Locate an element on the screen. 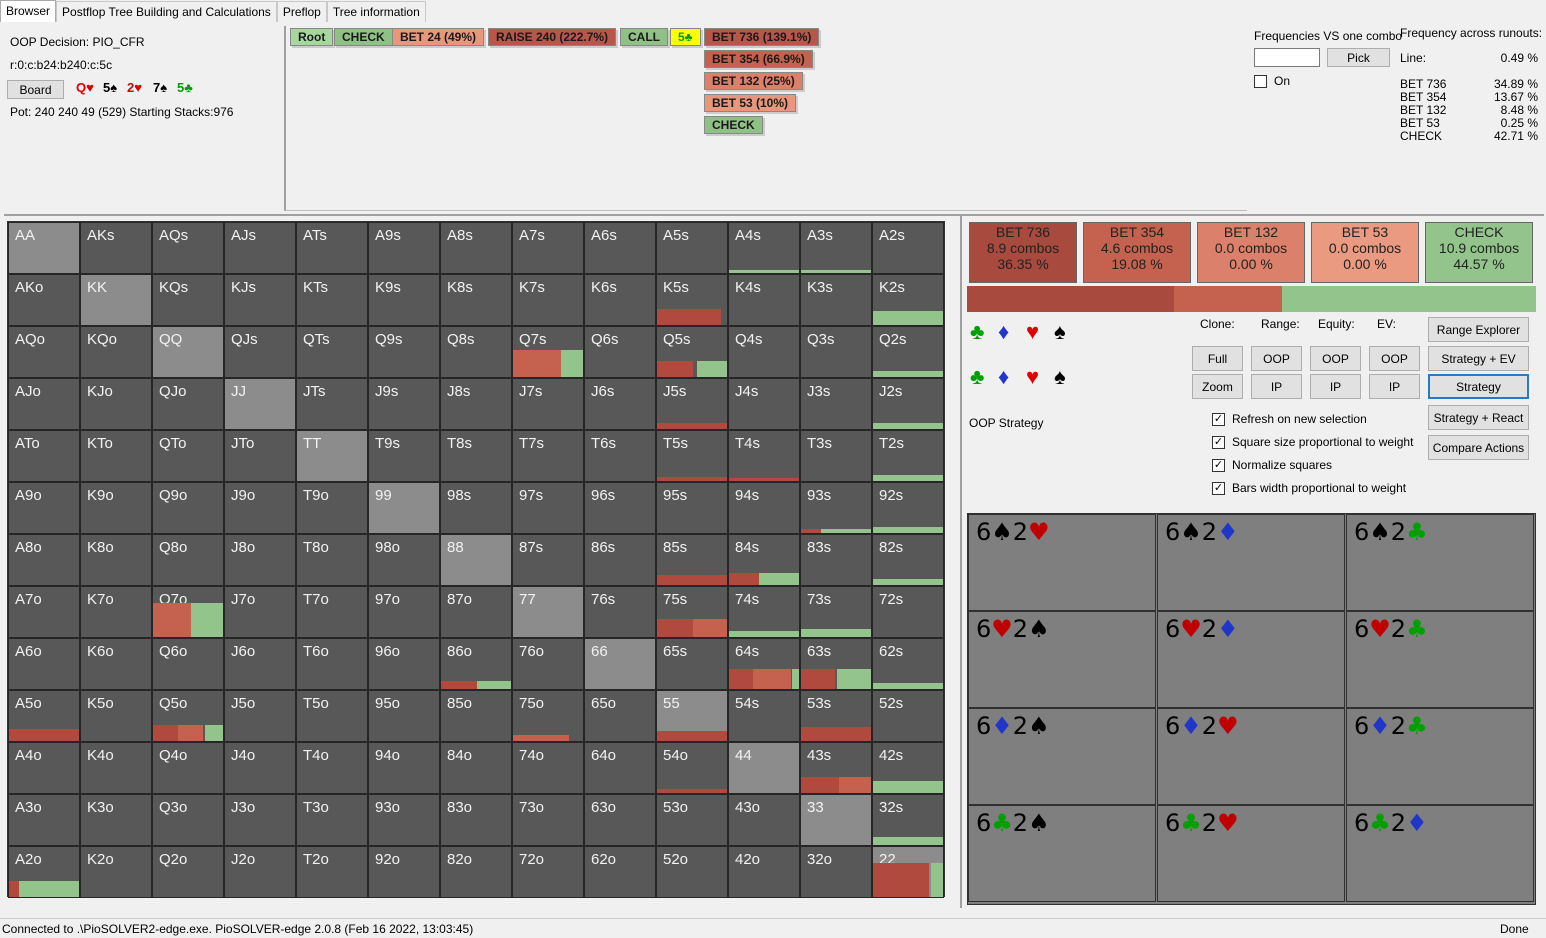  hand-cell: 65s is located at coordinates (692, 664).